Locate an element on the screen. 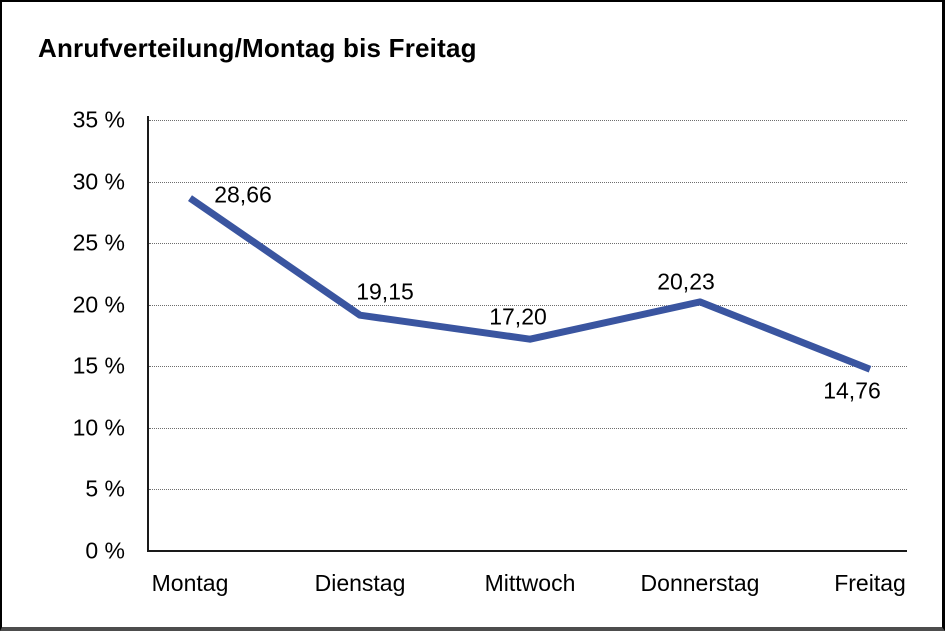 This screenshot has width=945, height=631. data-point-label: 20,23 is located at coordinates (686, 281).